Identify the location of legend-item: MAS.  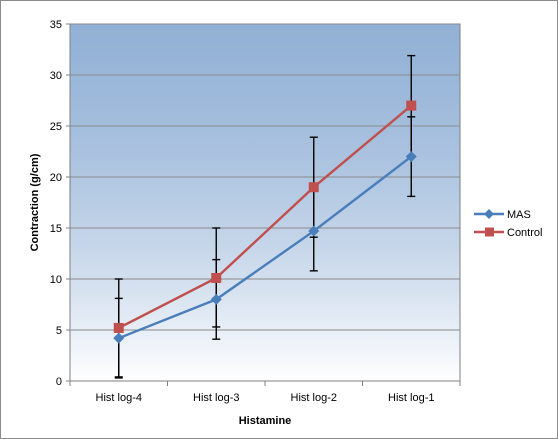
(502, 215).